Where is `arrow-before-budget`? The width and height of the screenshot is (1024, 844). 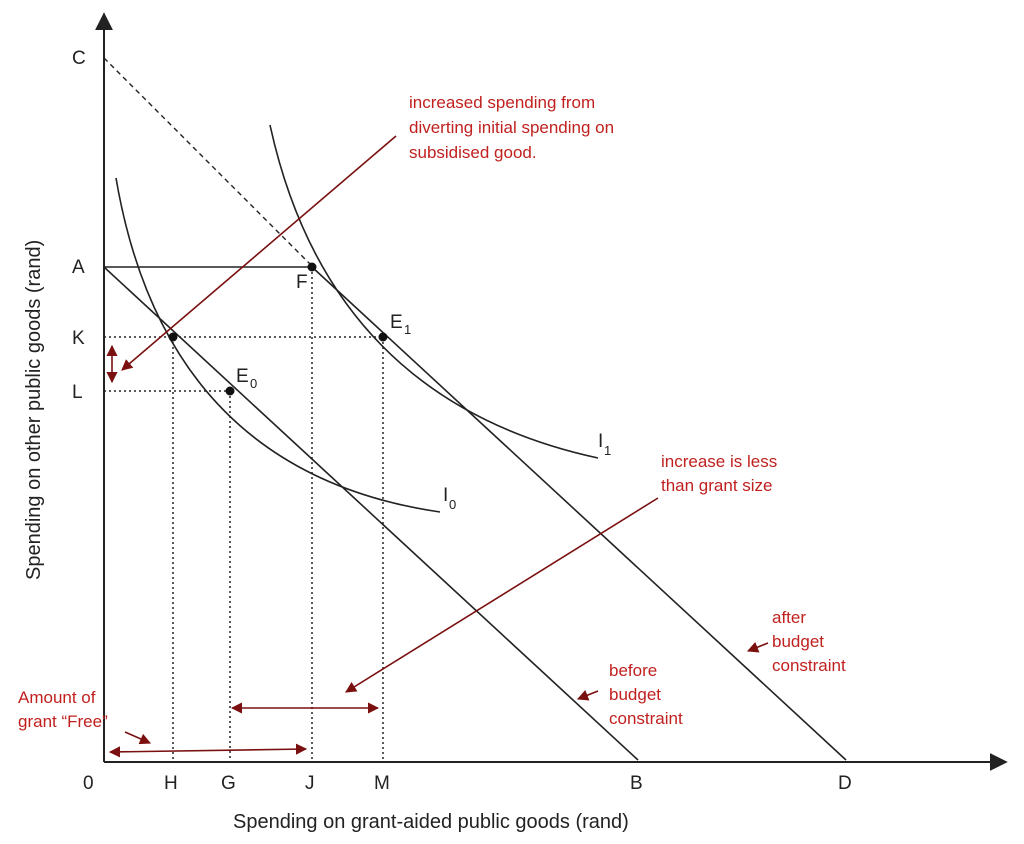
arrow-before-budget is located at coordinates (587, 695).